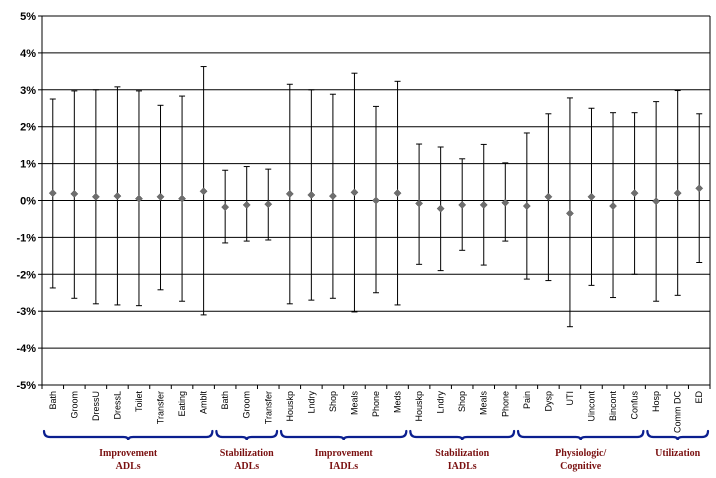 This screenshot has height=478, width=716. Describe the element at coordinates (591, 406) in the screenshot. I see `x-tick-label: Uincont` at that location.